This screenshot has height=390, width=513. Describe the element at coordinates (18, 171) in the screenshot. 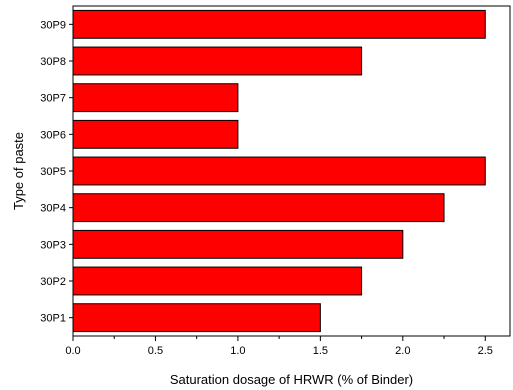

I see `y-axis-title: Type of paste` at that location.